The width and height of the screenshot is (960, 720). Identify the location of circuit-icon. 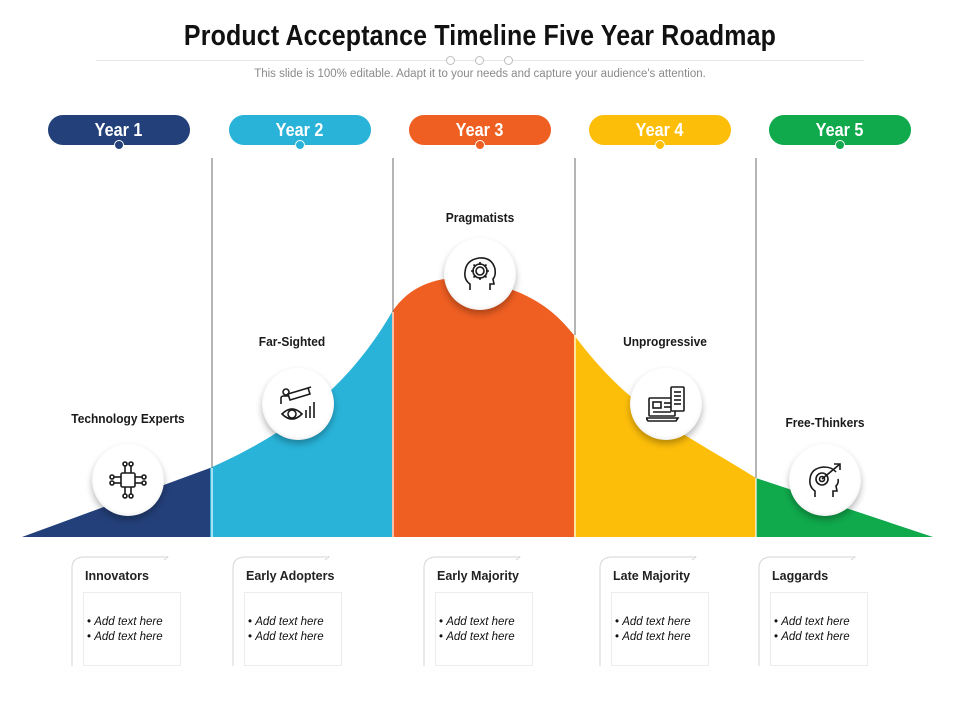
(128, 480).